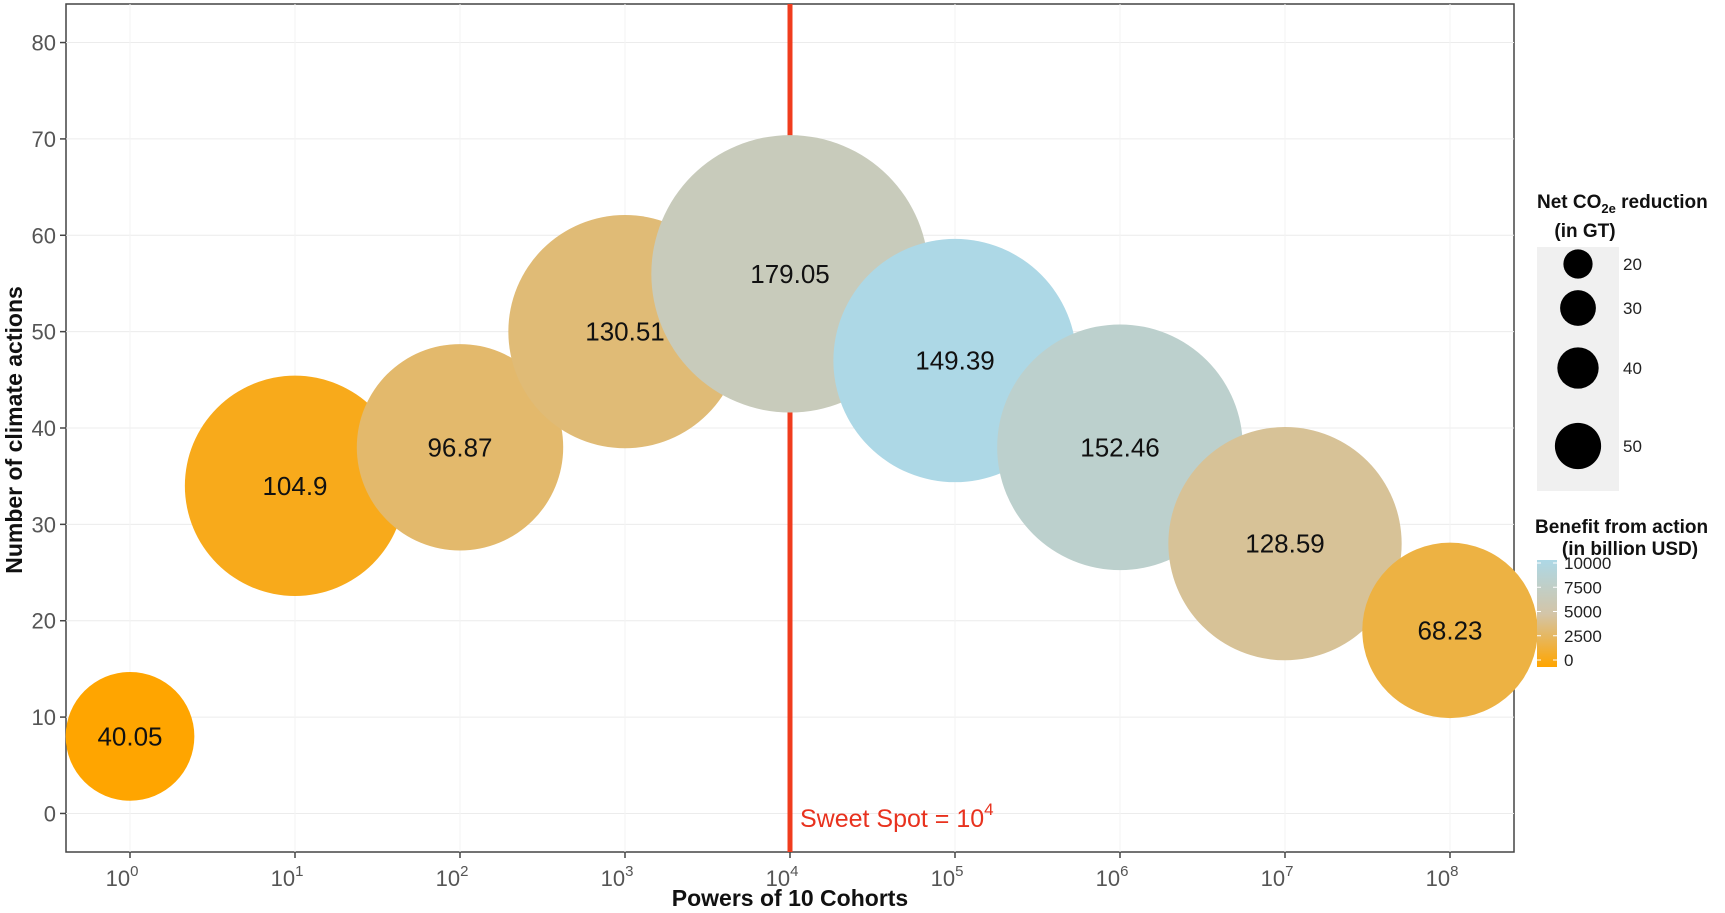 The image size is (1725, 913). Describe the element at coordinates (1632, 308) in the screenshot. I see `size-legend-label: 30` at that location.